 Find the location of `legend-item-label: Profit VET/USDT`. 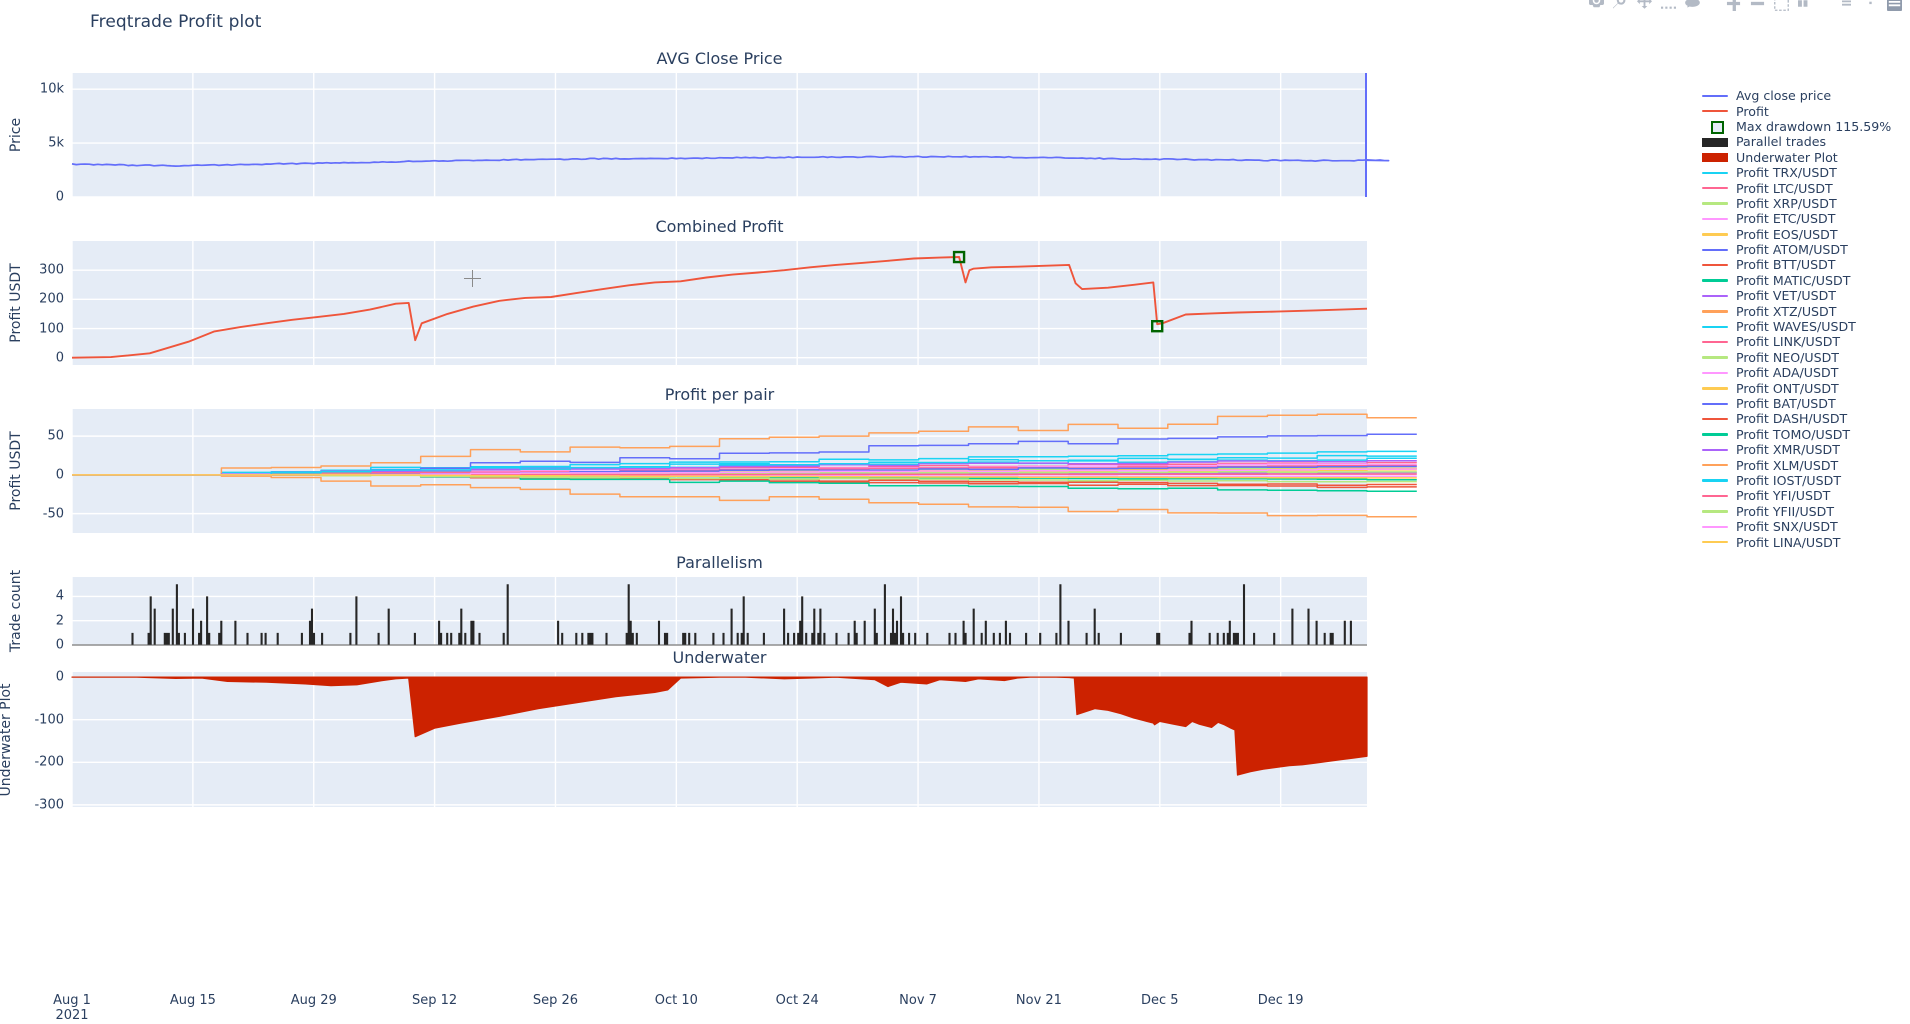

legend-item-label: Profit VET/USDT is located at coordinates (1786, 296).